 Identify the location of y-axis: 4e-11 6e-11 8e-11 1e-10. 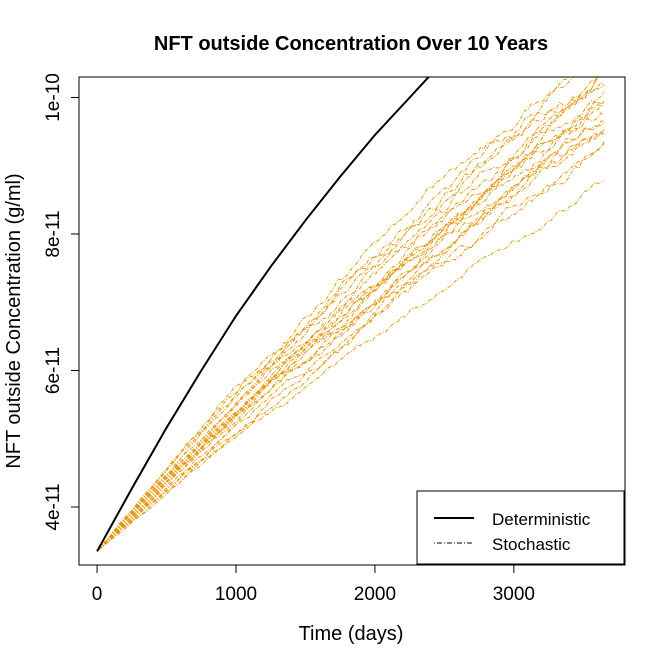
(61, 302).